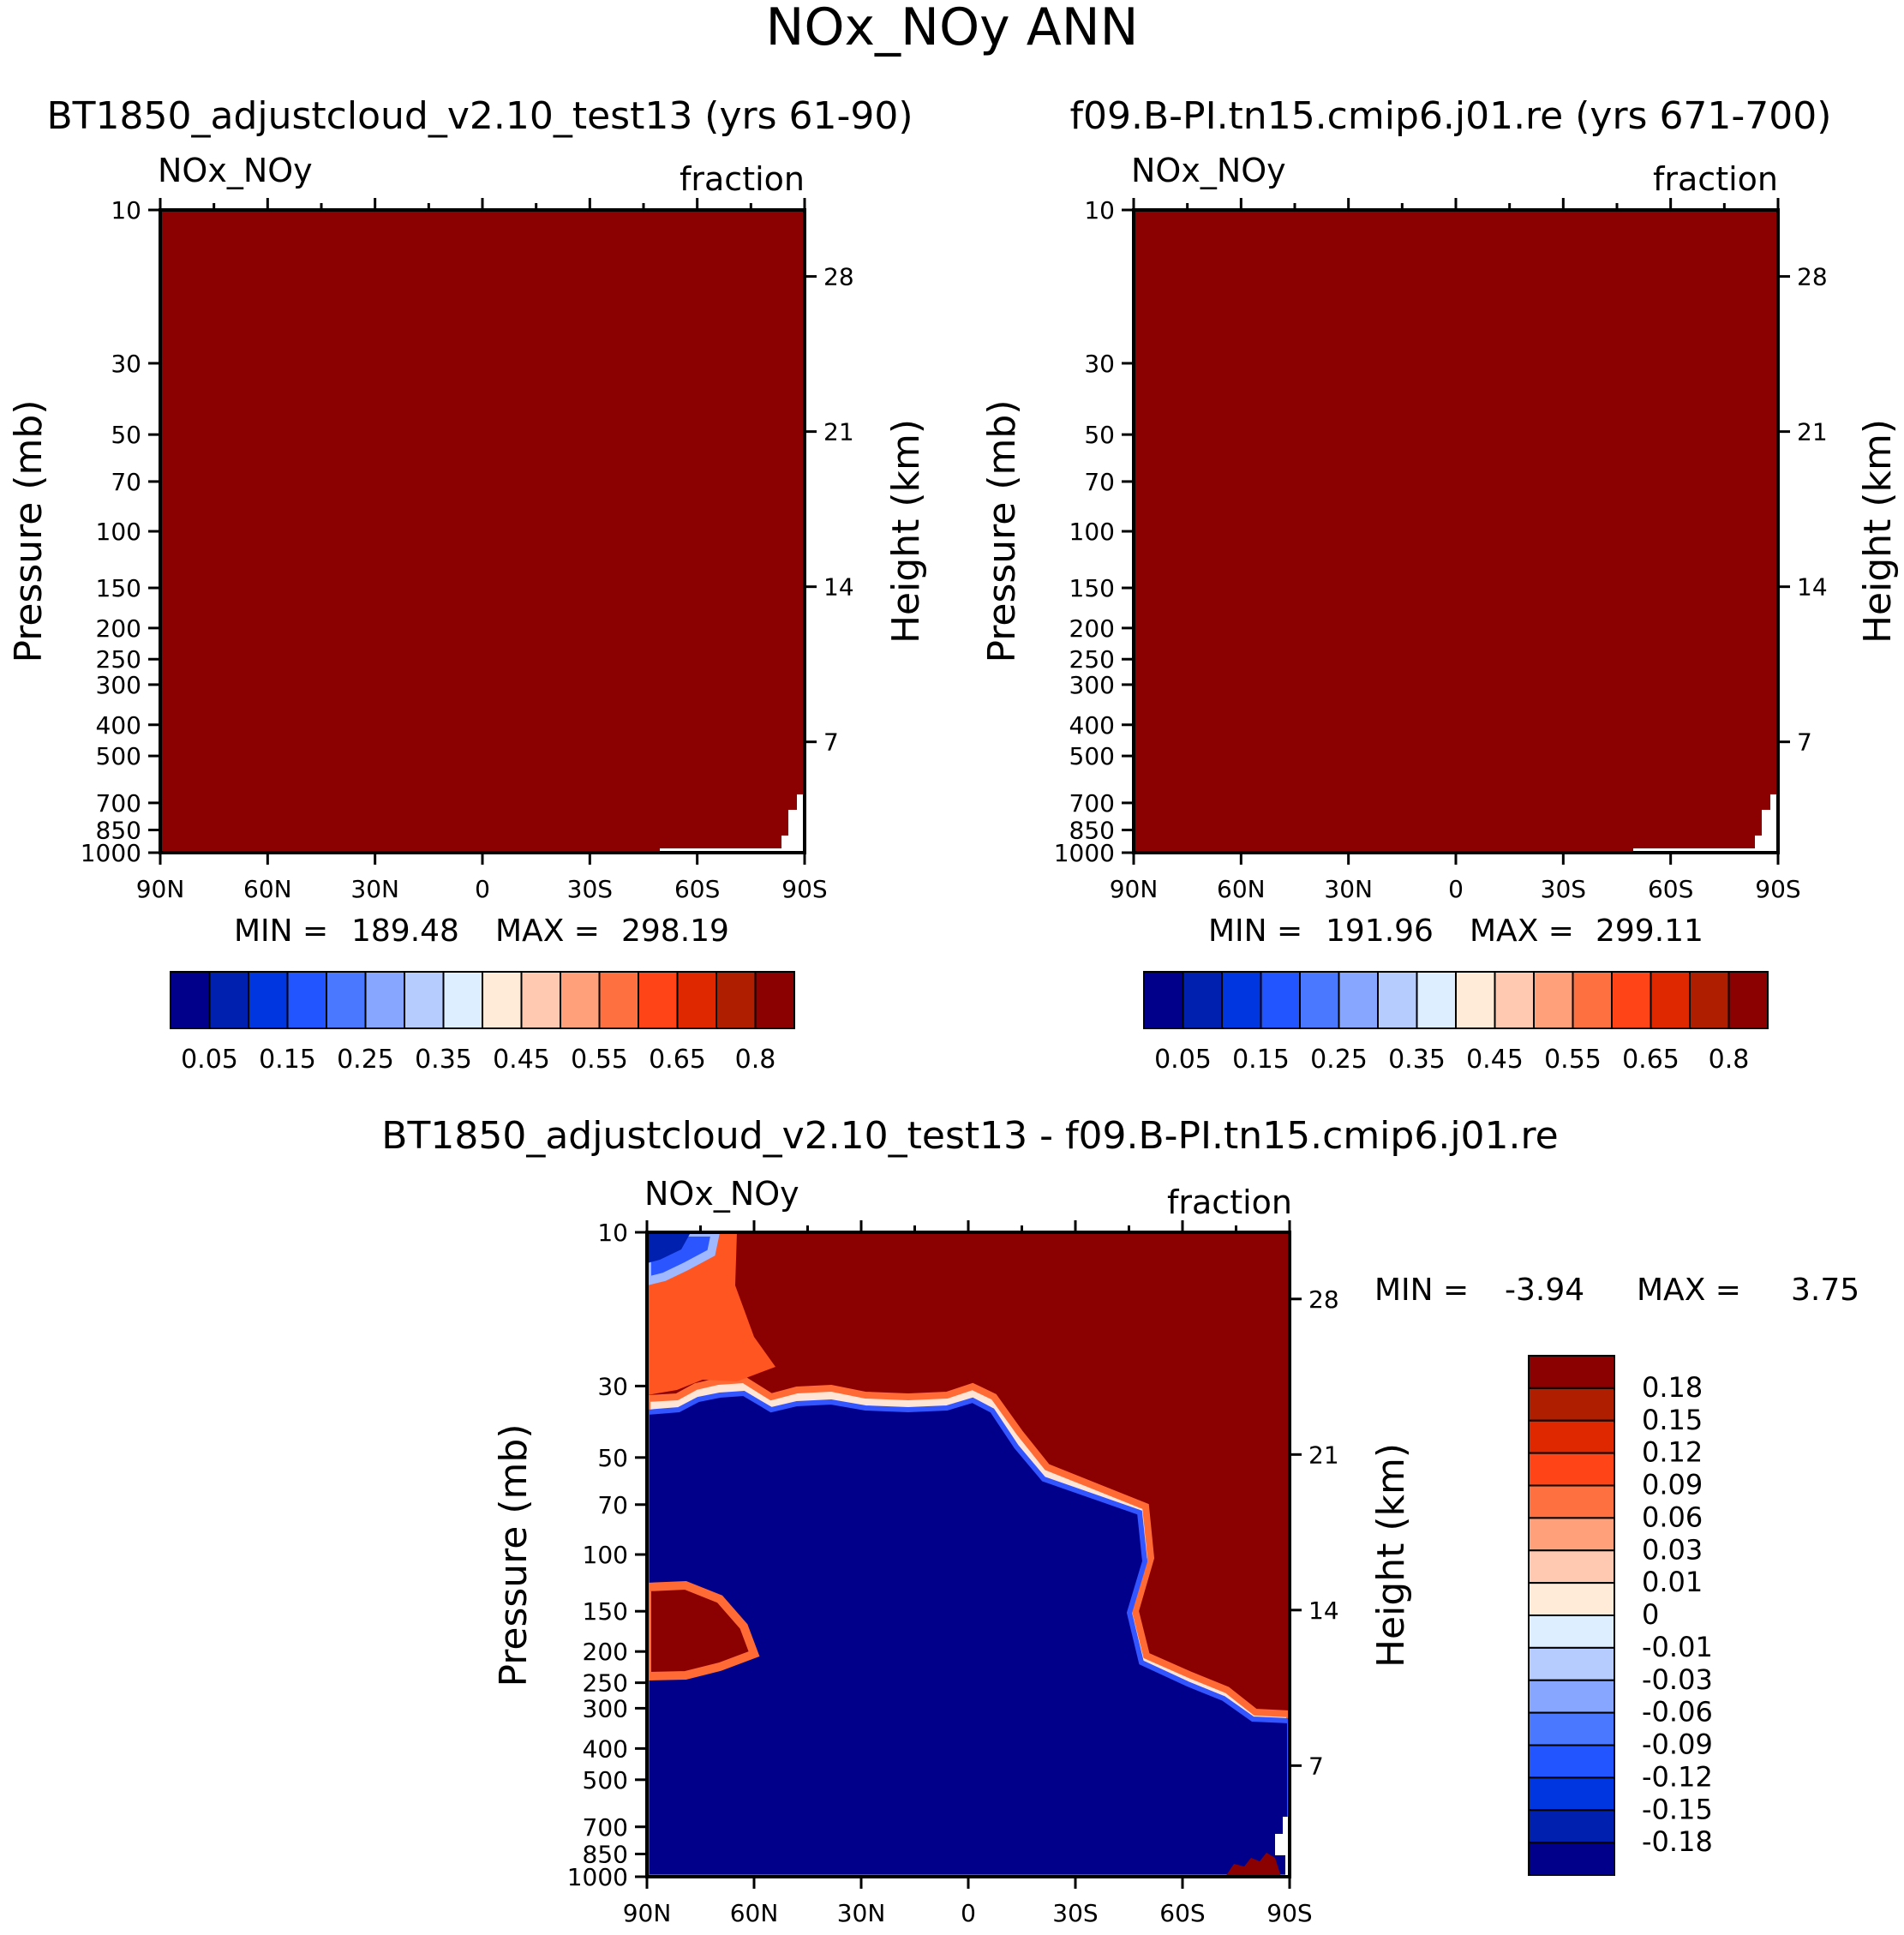 The height and width of the screenshot is (1935, 1904). I want to click on panel-observations-y-tick-label-8: 300, so click(1092, 685).